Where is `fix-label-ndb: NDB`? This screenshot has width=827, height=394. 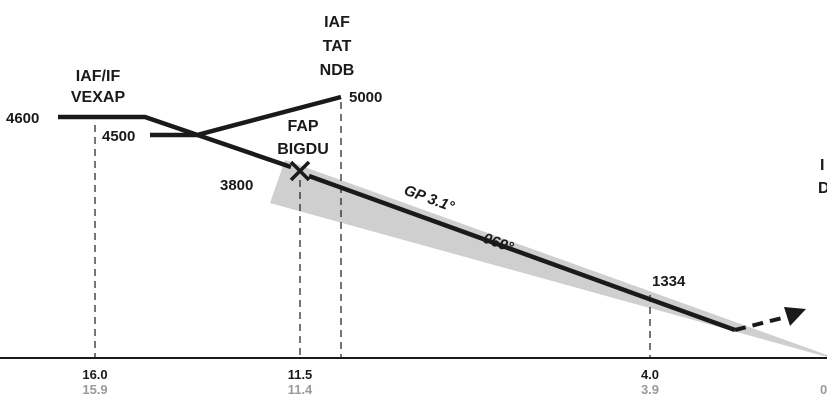
fix-label-ndb: NDB is located at coordinates (337, 70).